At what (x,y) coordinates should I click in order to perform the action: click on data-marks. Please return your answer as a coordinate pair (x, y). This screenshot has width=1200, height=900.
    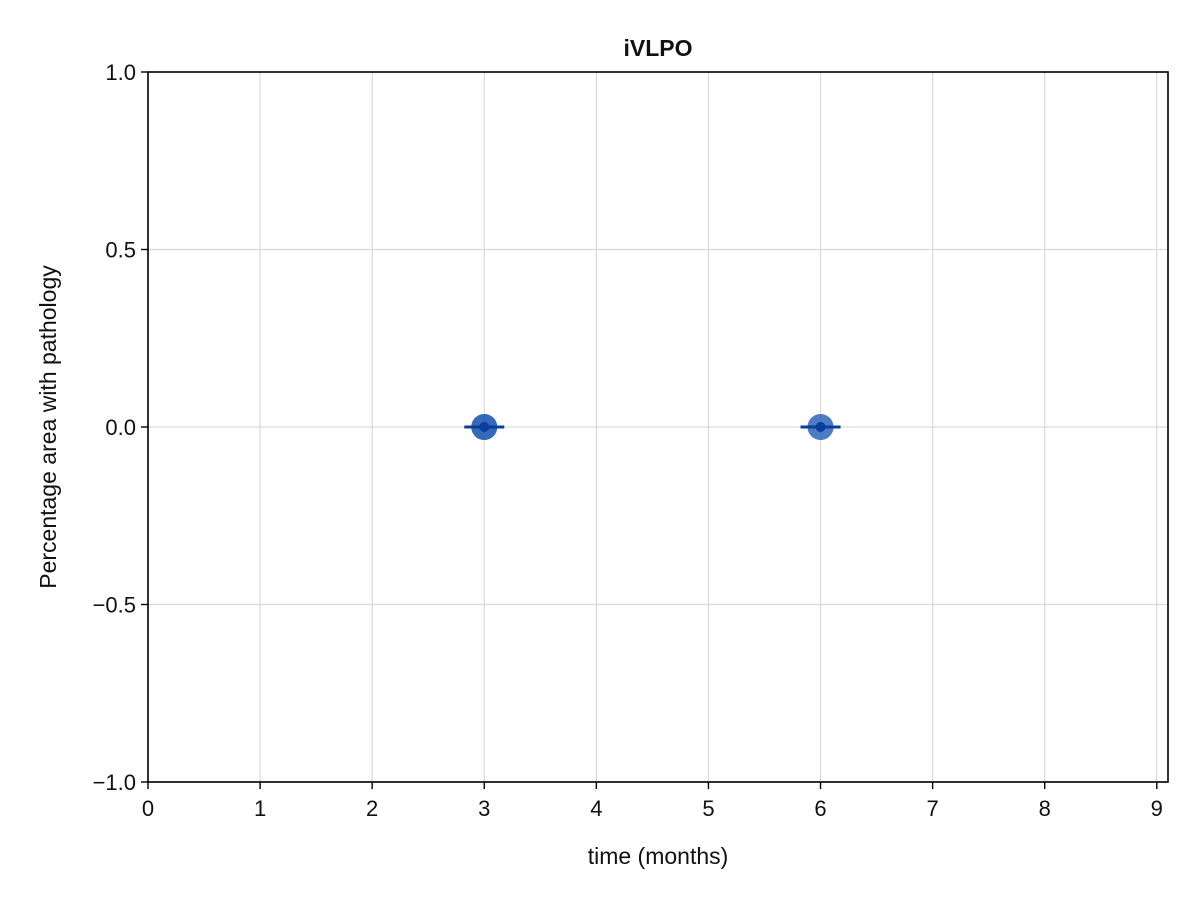
    Looking at the image, I should click on (652, 427).